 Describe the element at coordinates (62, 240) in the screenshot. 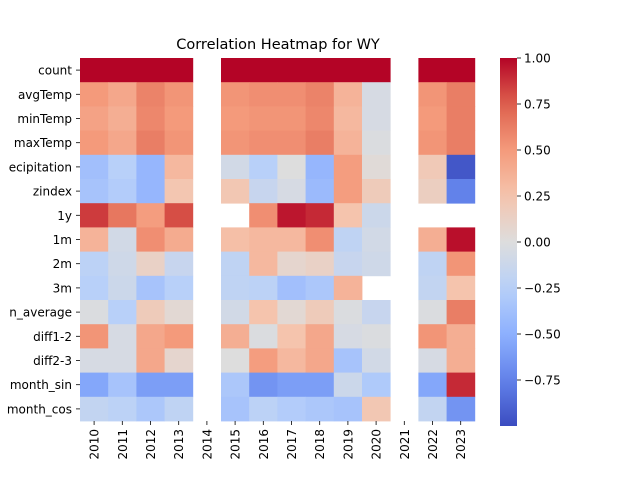

I see `y-tick-label: 1m` at that location.